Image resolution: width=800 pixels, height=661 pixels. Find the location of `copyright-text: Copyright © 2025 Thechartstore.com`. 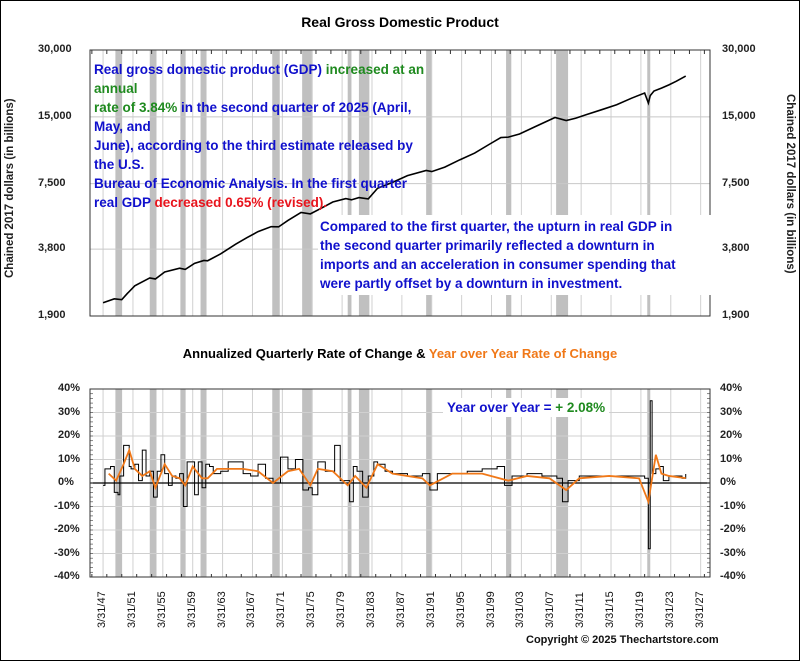

copyright-text: Copyright © 2025 Thechartstore.com is located at coordinates (622, 640).